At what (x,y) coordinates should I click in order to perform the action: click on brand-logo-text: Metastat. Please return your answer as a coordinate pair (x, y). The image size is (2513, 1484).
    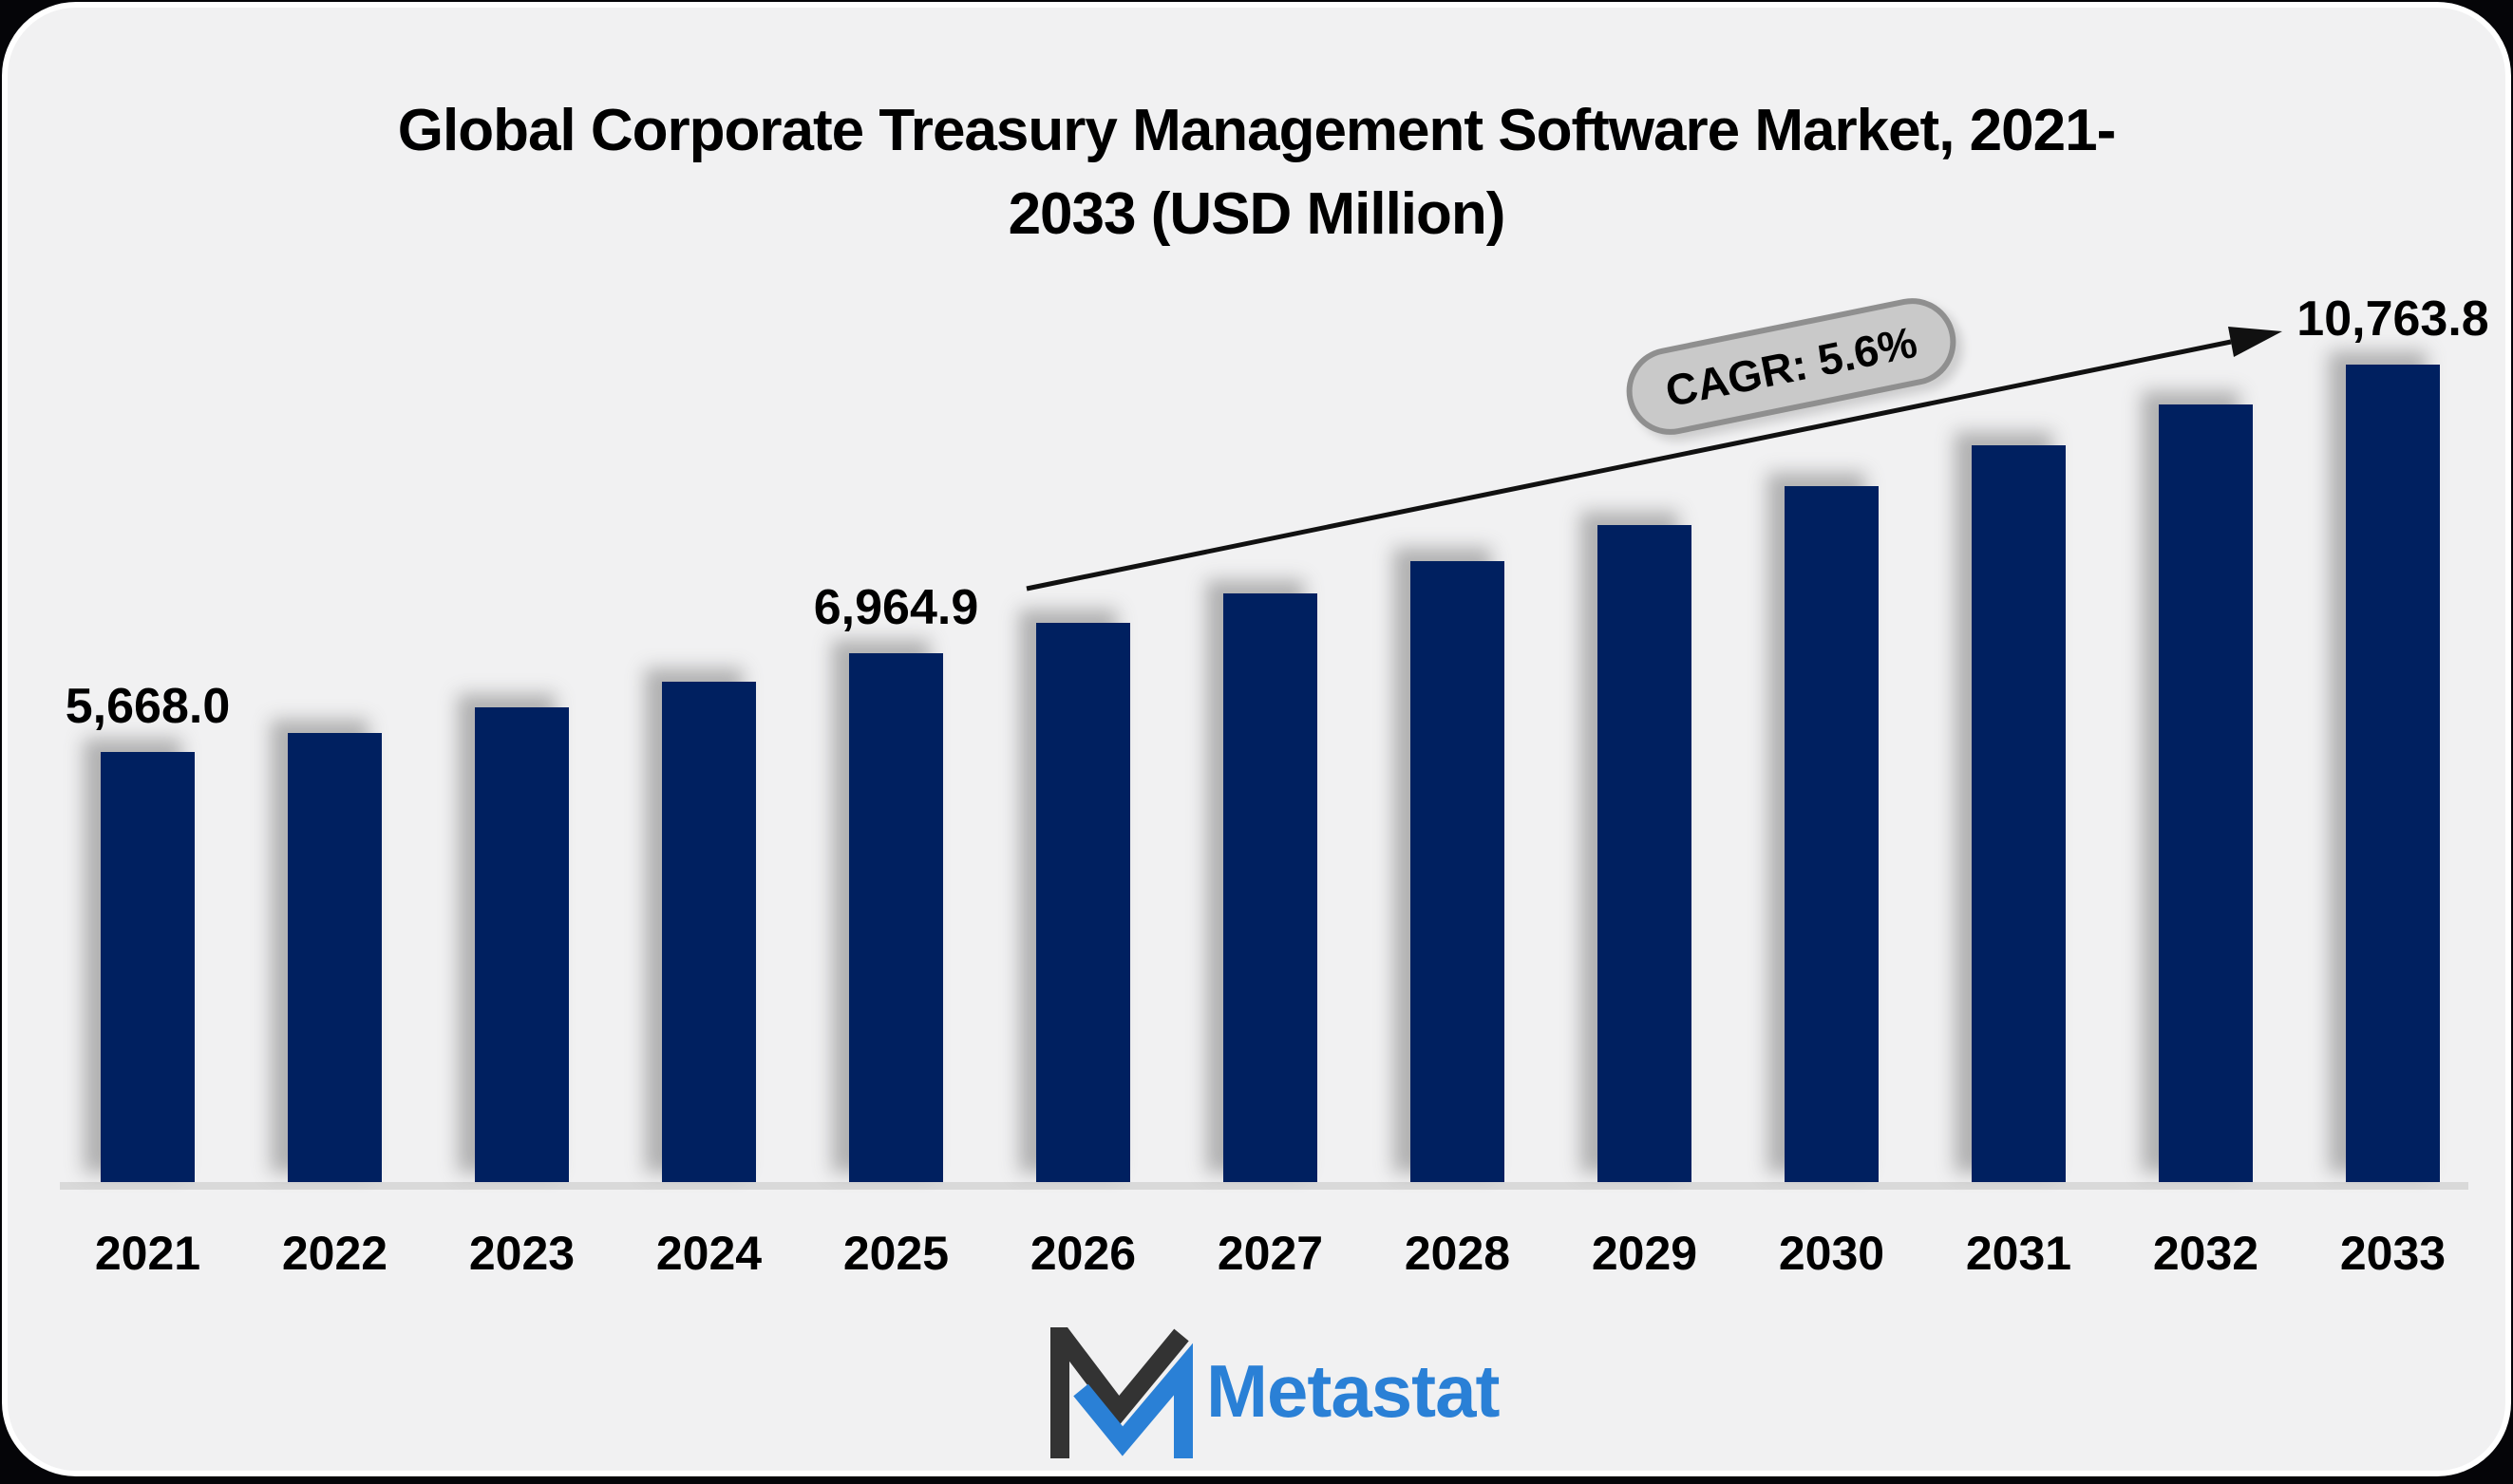
    Looking at the image, I should click on (1353, 1390).